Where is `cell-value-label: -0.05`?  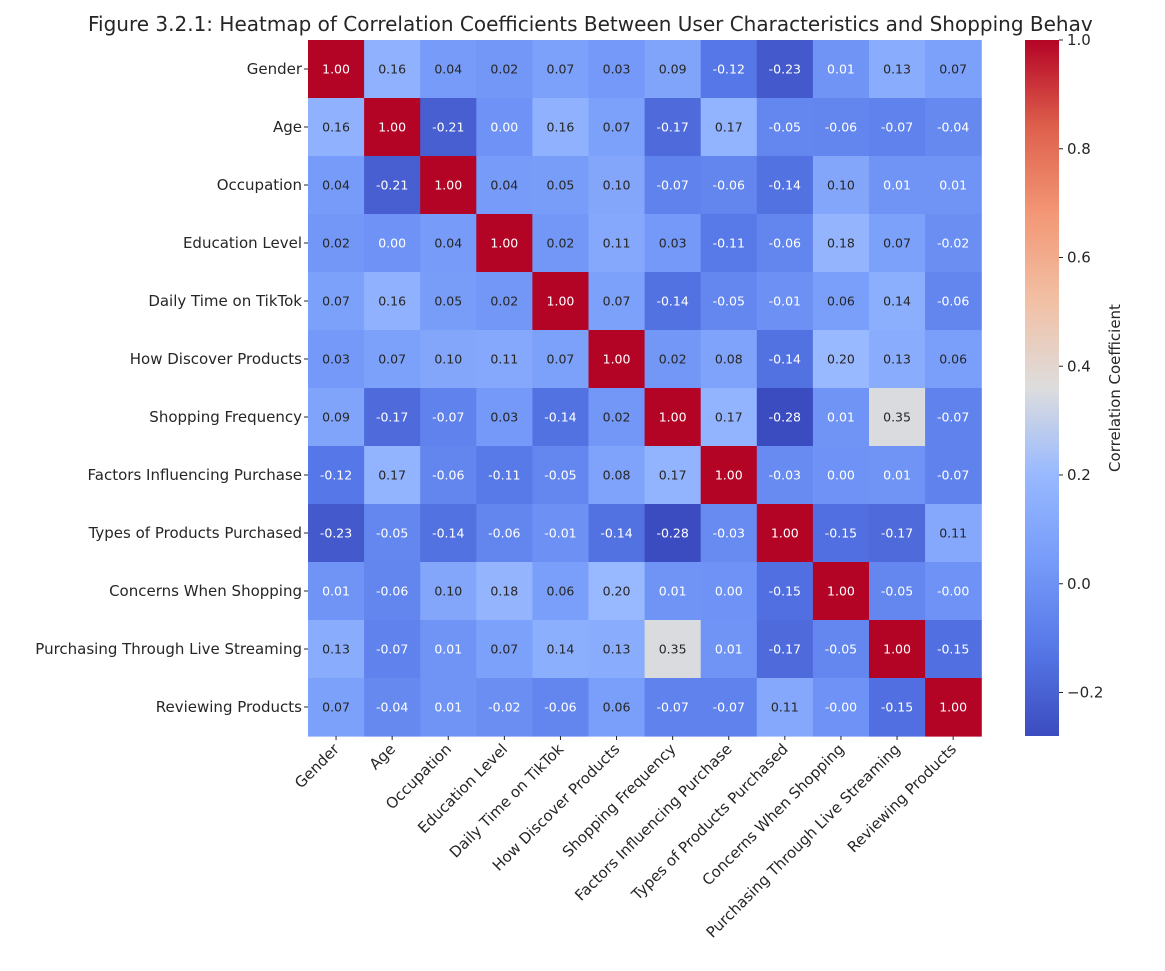
cell-value-label: -0.05 is located at coordinates (392, 533).